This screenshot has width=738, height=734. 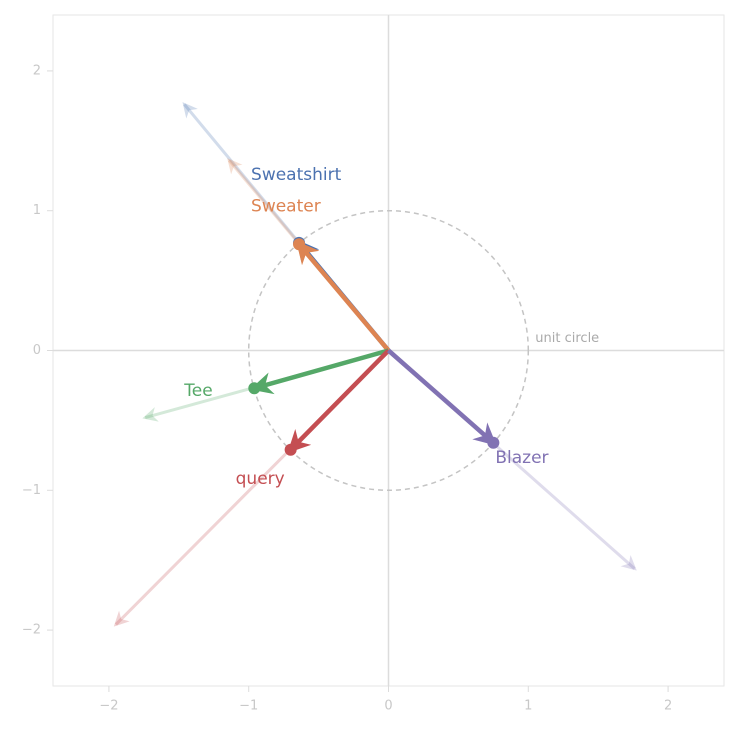 I want to click on x-tick-label: −1, so click(x=248, y=706).